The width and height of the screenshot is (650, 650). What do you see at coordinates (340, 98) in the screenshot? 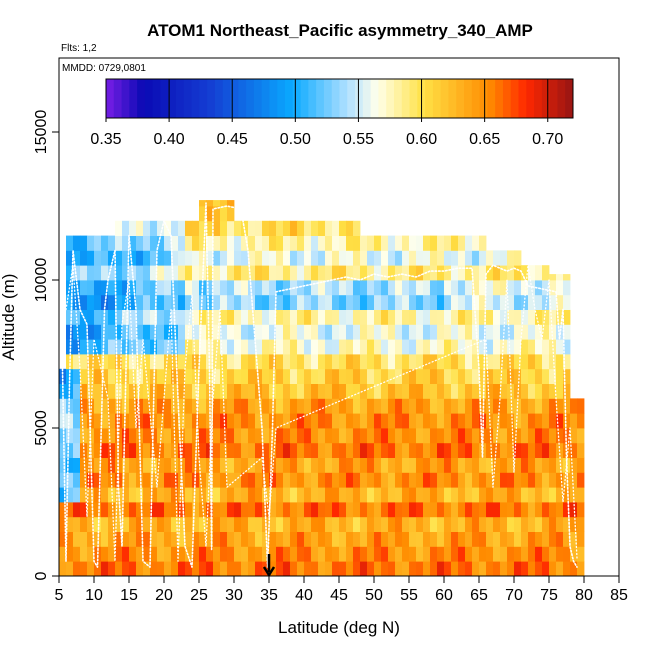
I see `colorbar-swatches` at bounding box center [340, 98].